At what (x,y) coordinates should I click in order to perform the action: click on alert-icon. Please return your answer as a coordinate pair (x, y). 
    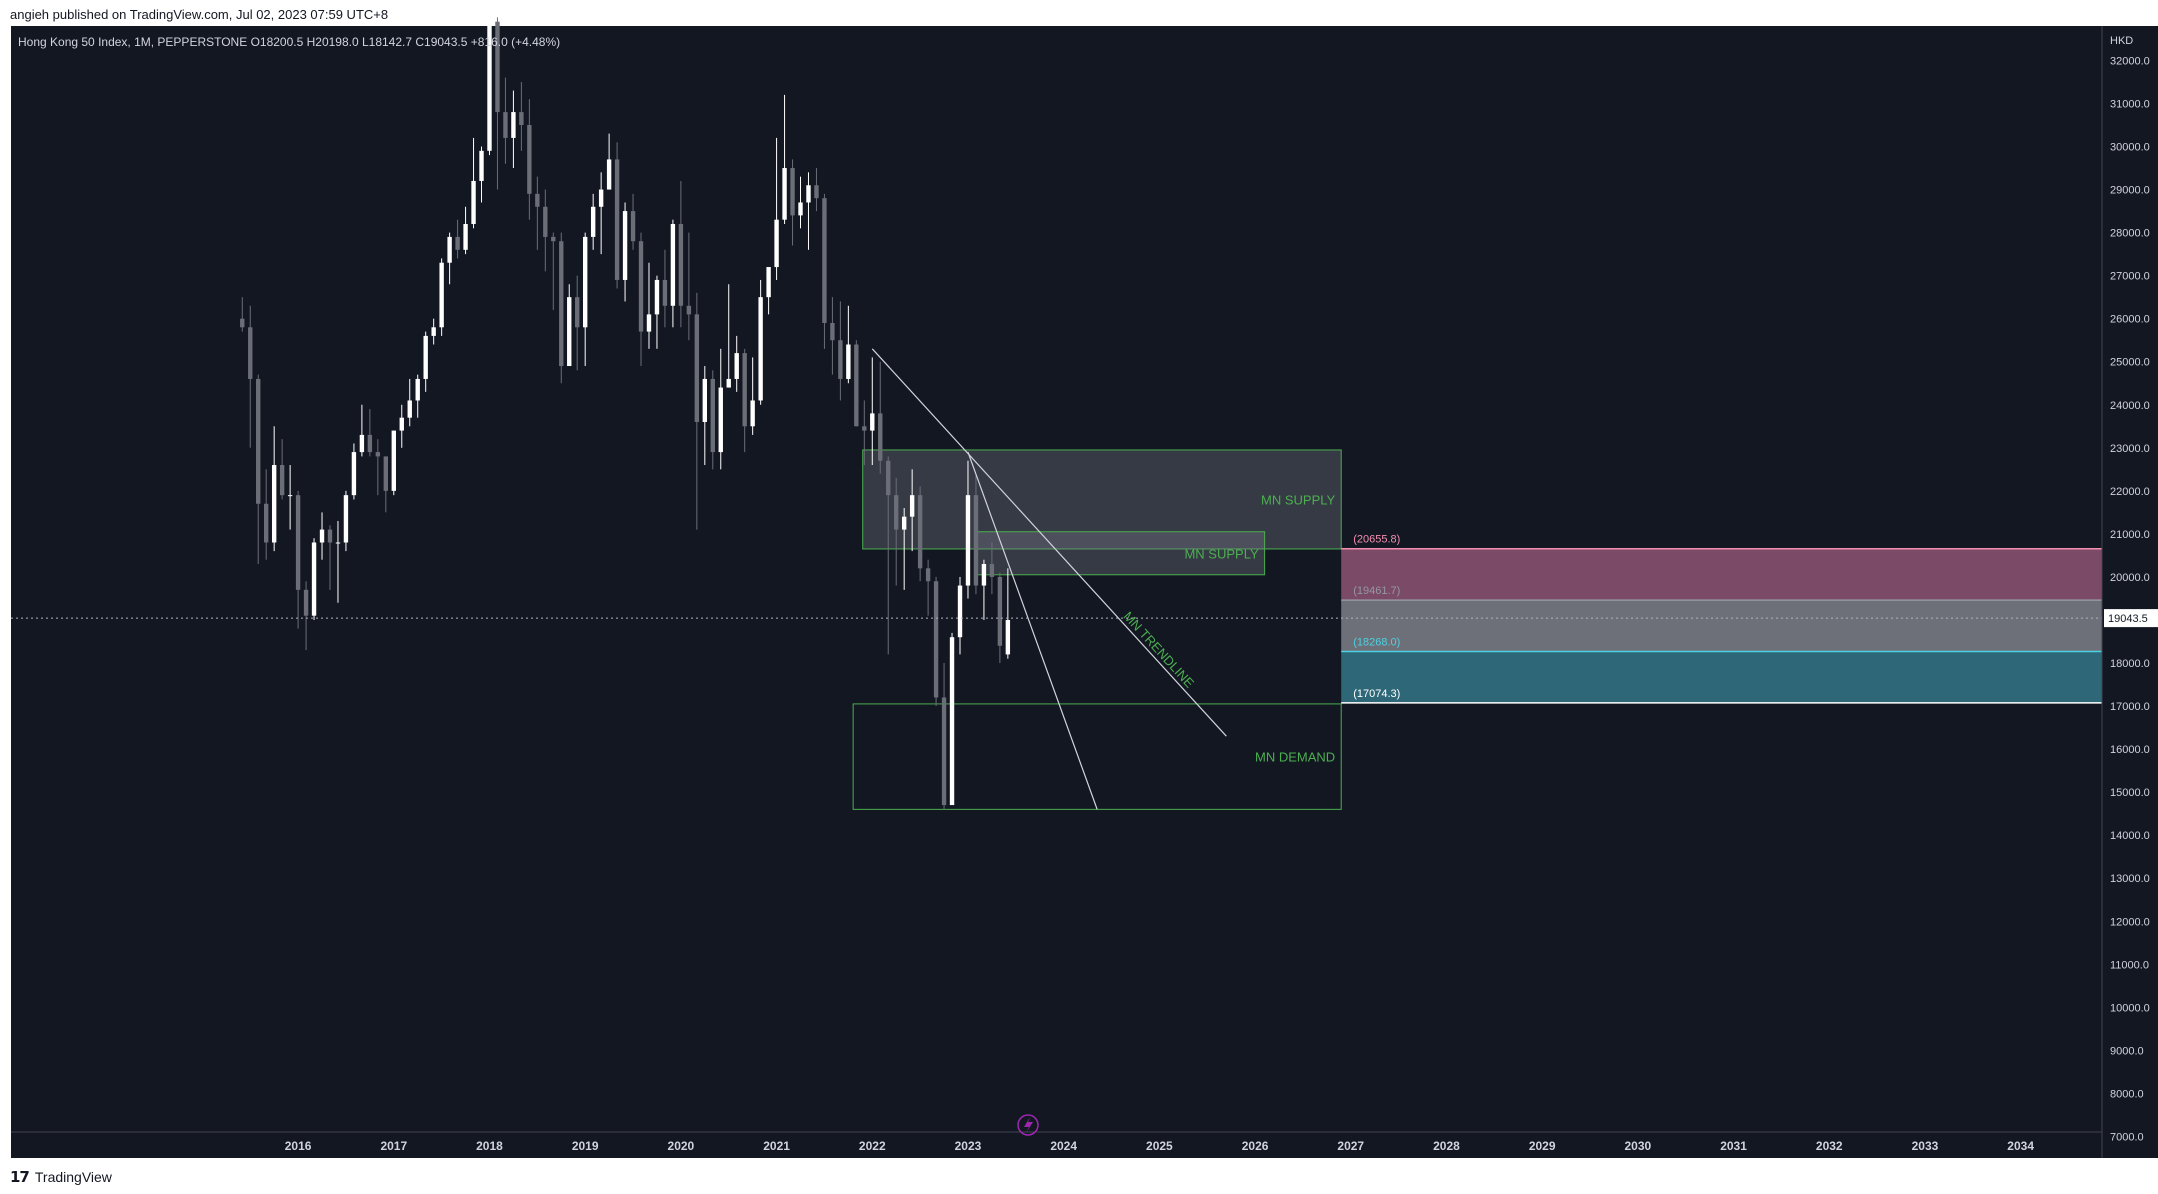
    Looking at the image, I should click on (1028, 1125).